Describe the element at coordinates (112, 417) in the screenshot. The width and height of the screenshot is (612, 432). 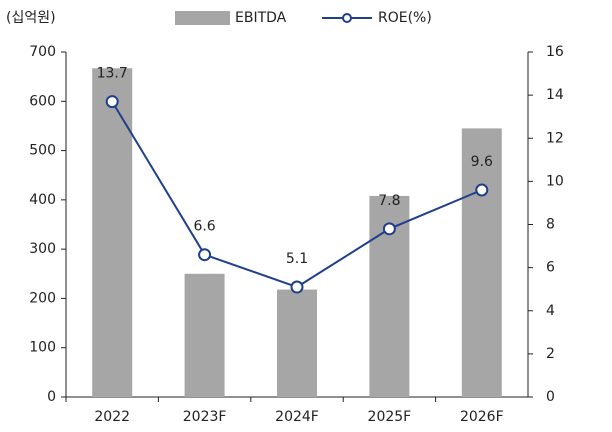
I see `x-tick-label: 2022` at that location.